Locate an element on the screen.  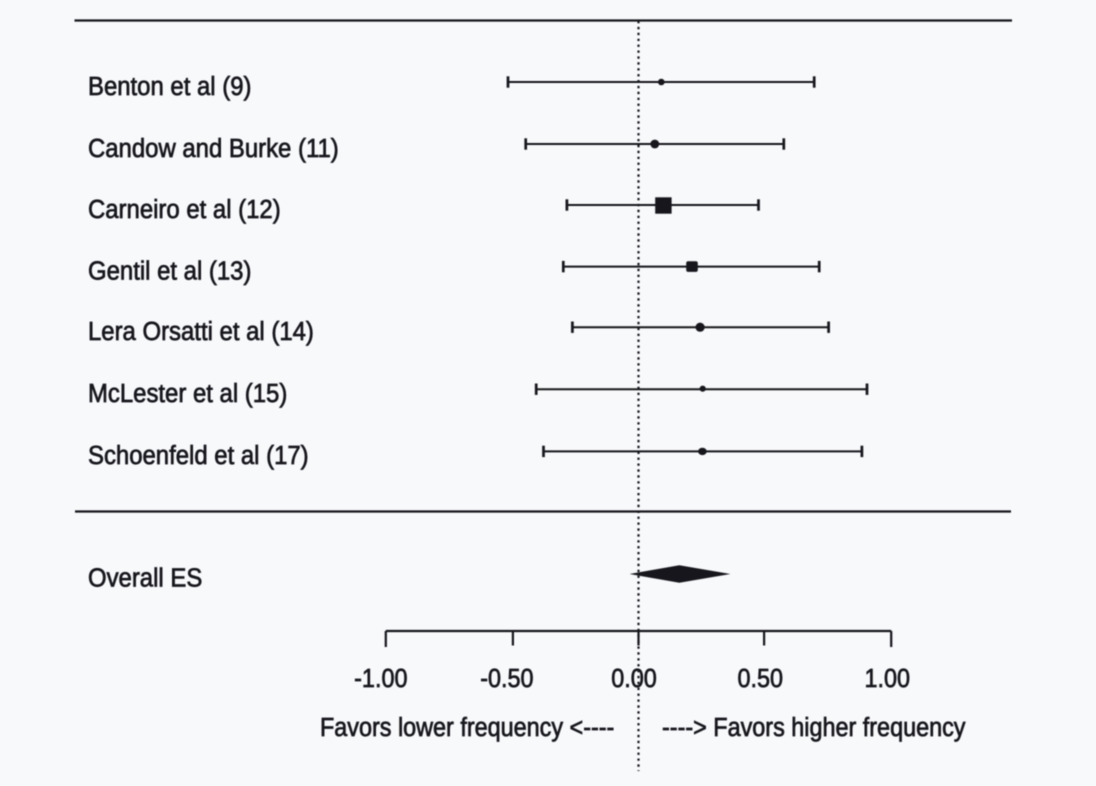
svg-text: Schoenfeld et al (17) is located at coordinates (198, 455).